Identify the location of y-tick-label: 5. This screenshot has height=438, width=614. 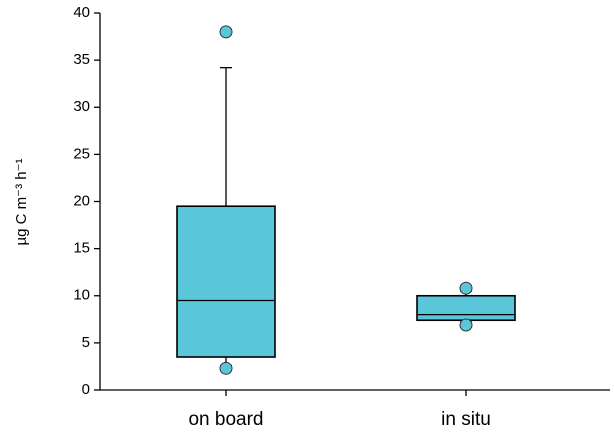
(86, 342).